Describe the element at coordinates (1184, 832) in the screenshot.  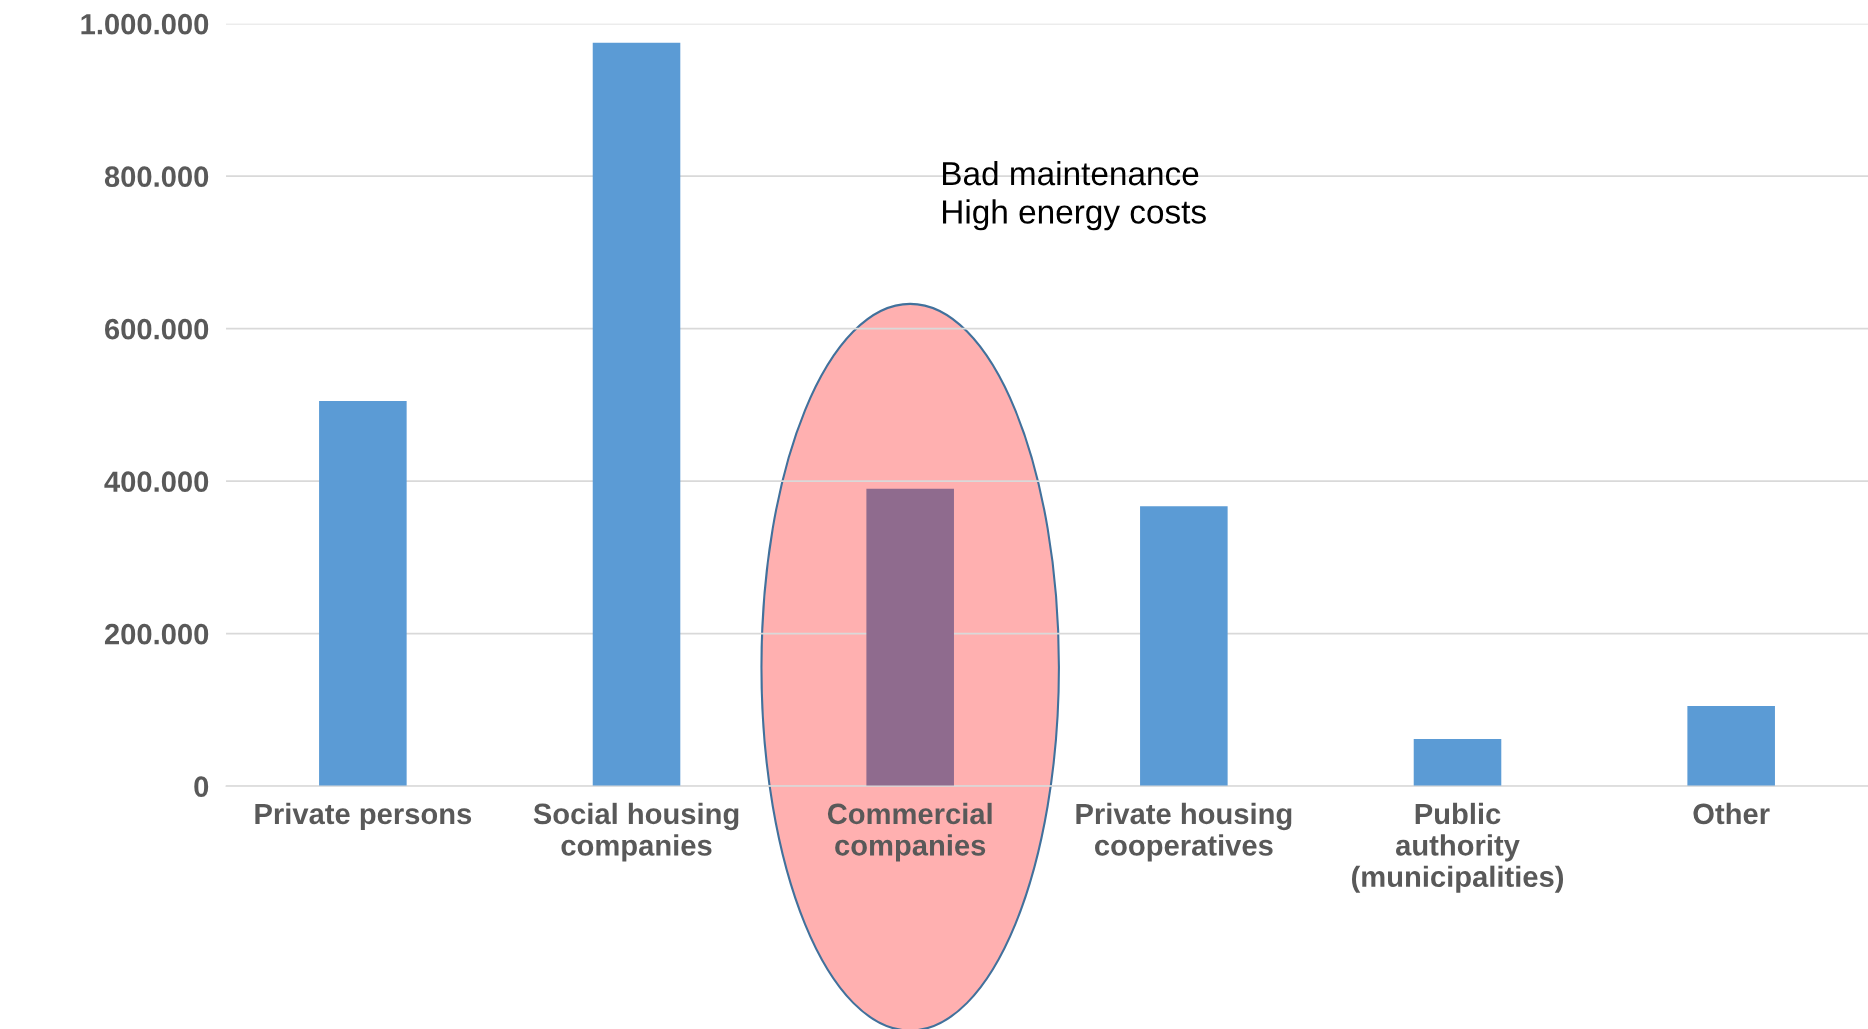
I see `x-tick-label: Private housing cooperatives` at that location.